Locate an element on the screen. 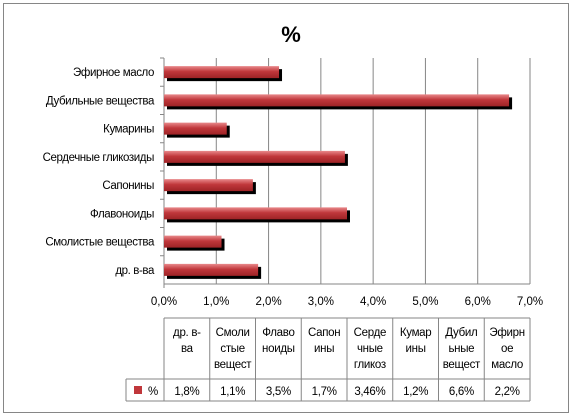  category-label: Смолистые вещества is located at coordinates (100, 243).